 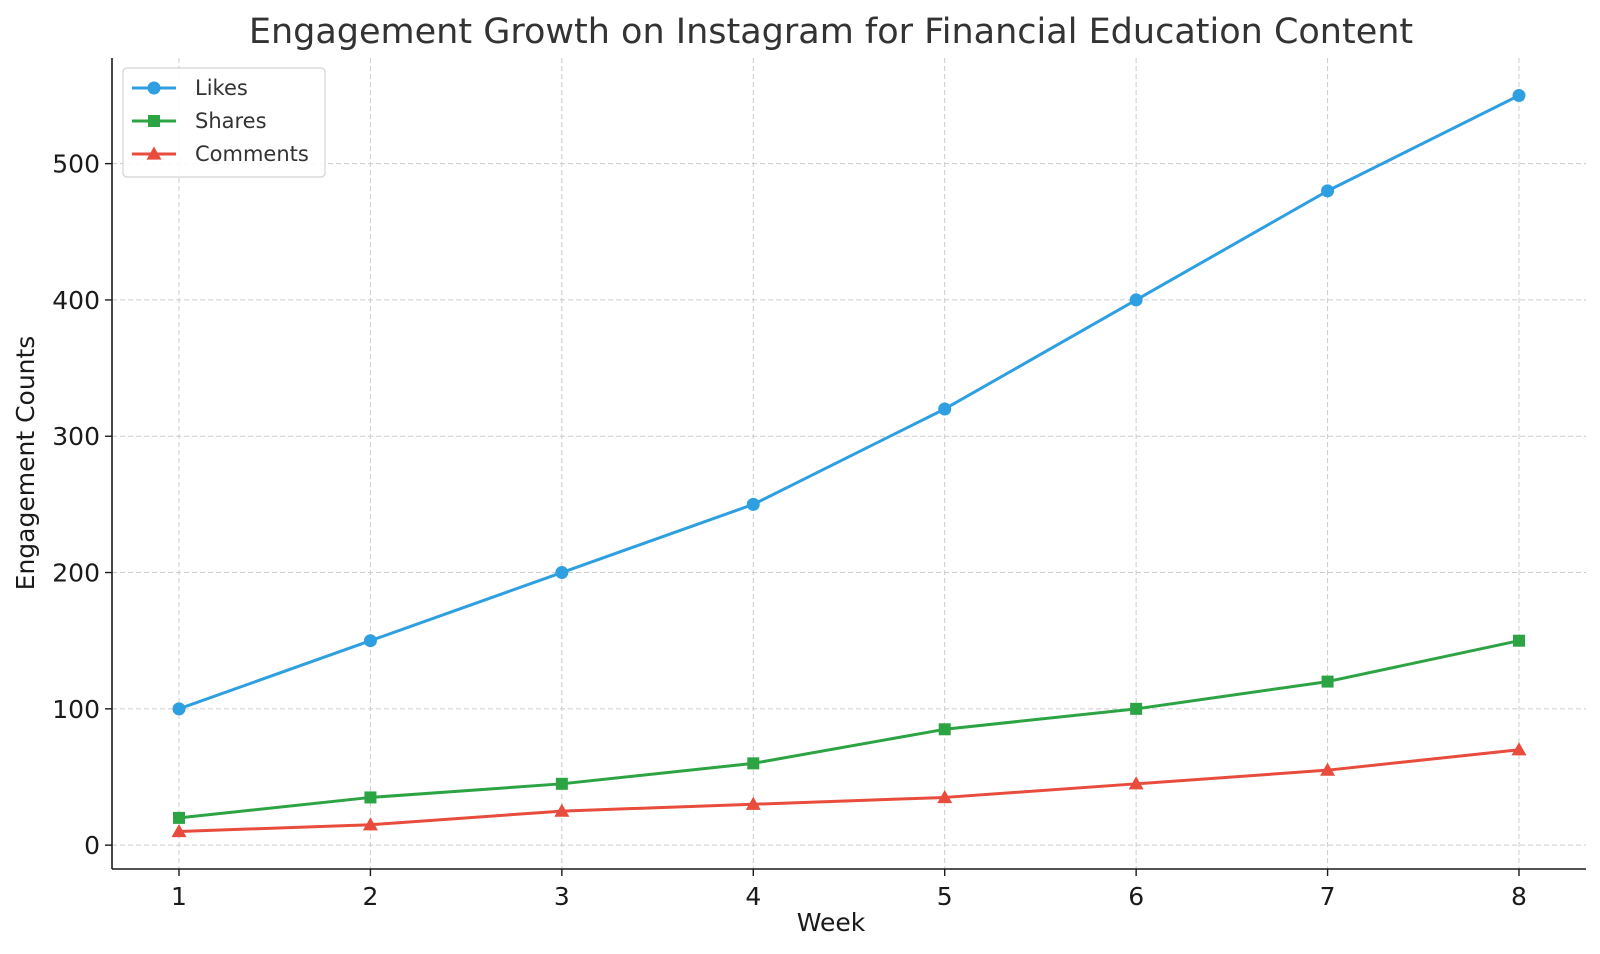 What do you see at coordinates (190, 88) in the screenshot?
I see `legend-item-likes: Likes` at bounding box center [190, 88].